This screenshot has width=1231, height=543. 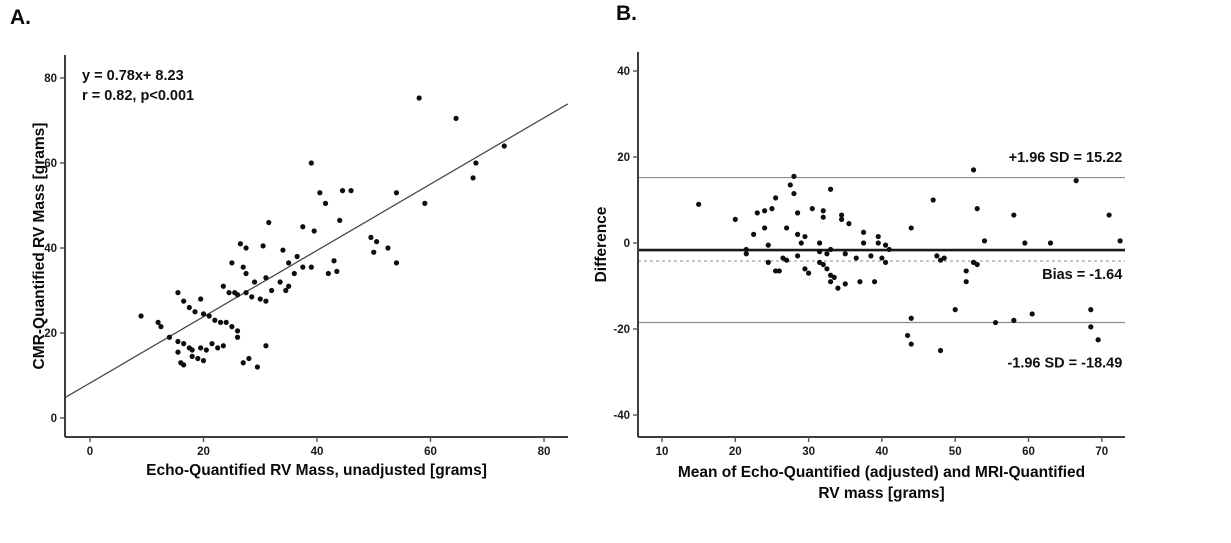 What do you see at coordinates (1082, 275) in the screenshot?
I see `annotation: Bias = -1.64` at bounding box center [1082, 275].